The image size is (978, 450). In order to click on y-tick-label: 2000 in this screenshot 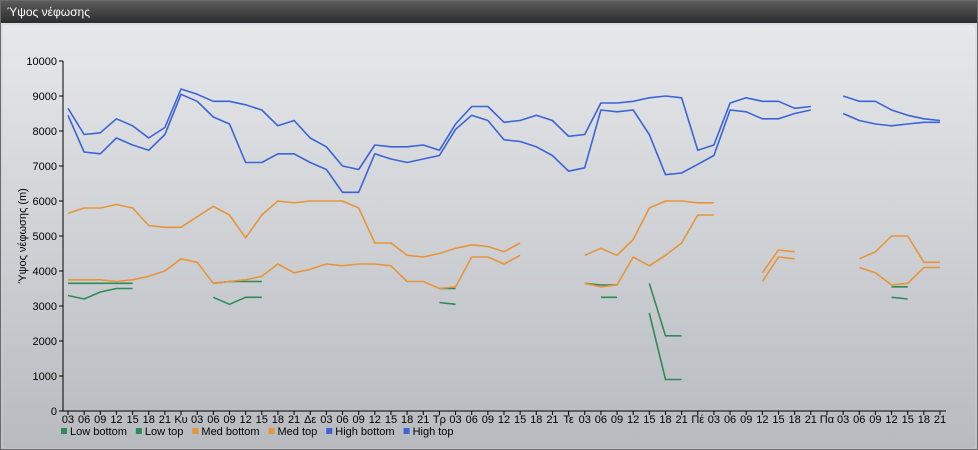, I will do `click(45, 342)`.